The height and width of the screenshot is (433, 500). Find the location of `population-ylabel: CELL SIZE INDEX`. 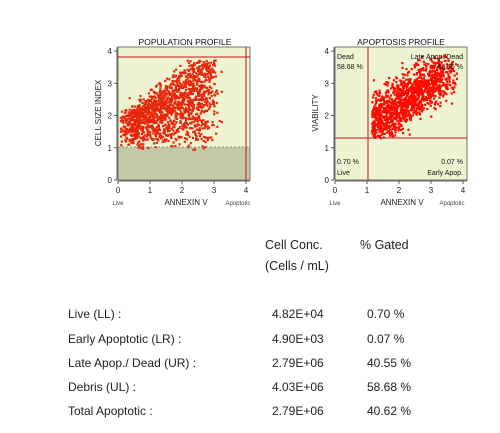

population-ylabel: CELL SIZE INDEX is located at coordinates (98, 112).